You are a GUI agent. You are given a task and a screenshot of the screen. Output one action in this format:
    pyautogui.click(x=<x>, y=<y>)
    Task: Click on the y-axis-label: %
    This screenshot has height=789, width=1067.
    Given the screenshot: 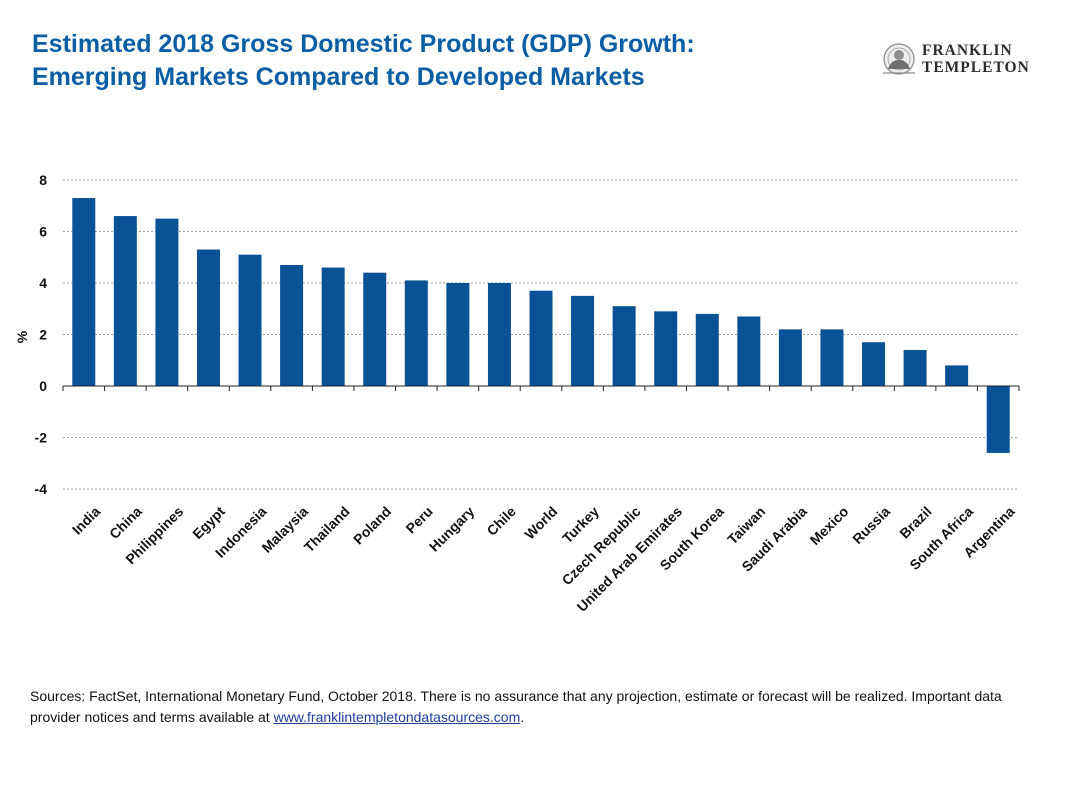 What is the action you would take?
    pyautogui.click(x=22, y=336)
    